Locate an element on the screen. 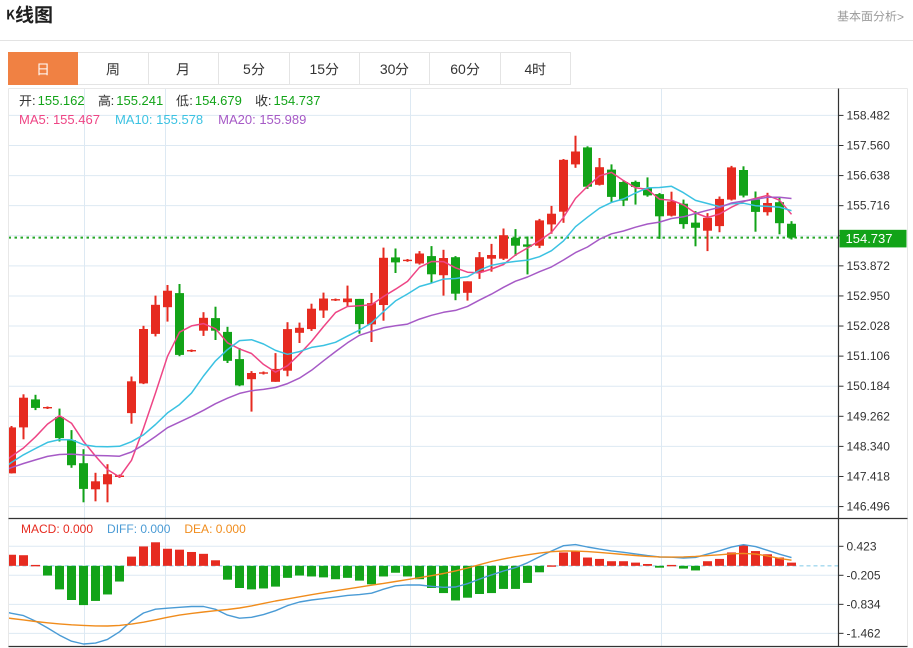  macd-lines-layer is located at coordinates (400, 594).